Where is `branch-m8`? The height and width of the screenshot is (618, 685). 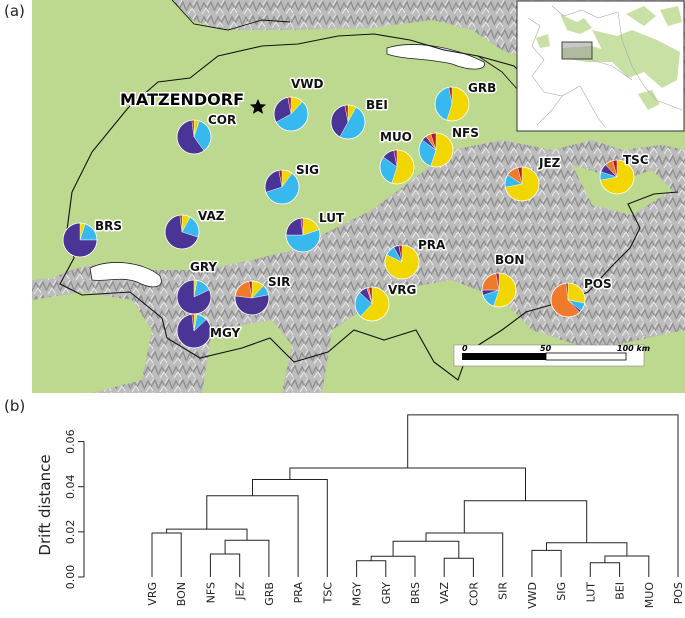
branch-m8 is located at coordinates (393, 566).